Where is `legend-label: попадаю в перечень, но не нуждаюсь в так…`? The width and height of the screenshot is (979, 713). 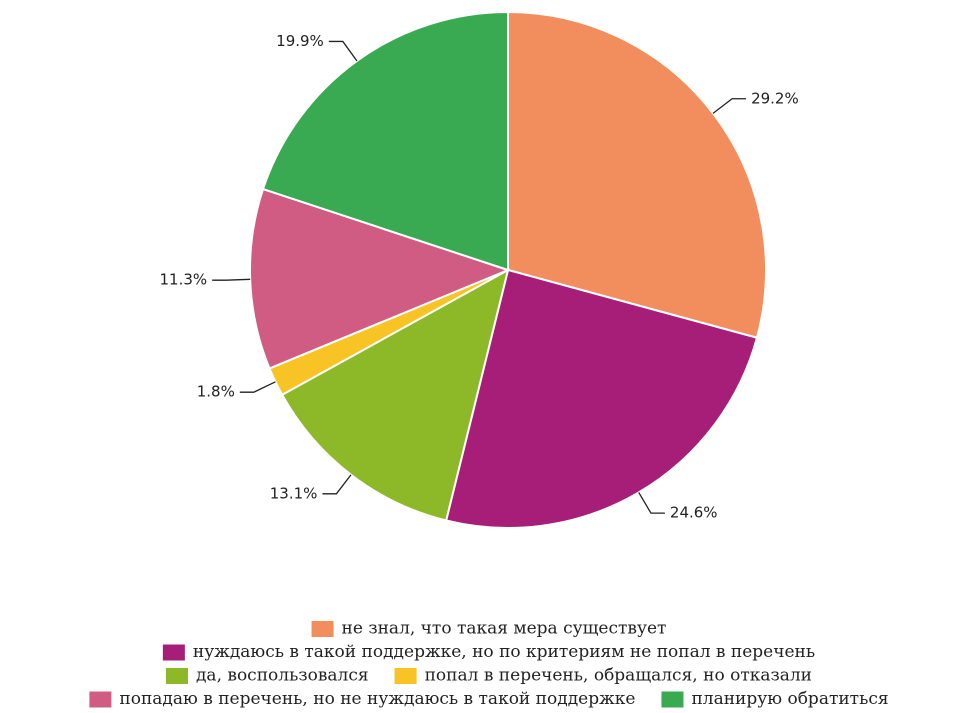 legend-label: попадаю в перечень, но не нуждаюсь в так… is located at coordinates (377, 699).